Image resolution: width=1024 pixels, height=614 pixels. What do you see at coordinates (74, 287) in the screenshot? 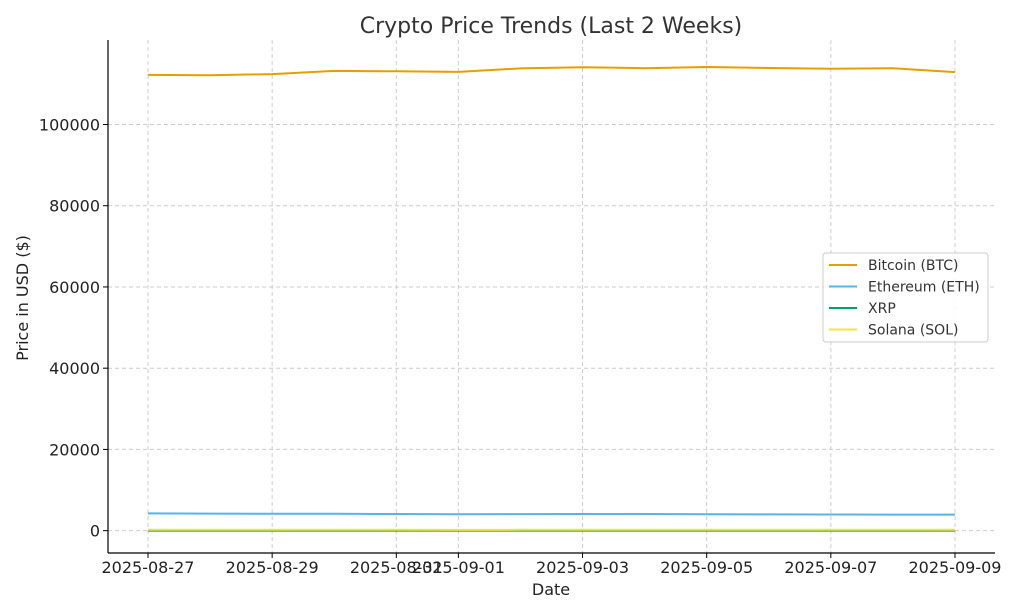
I see `y-tick-label: 60000` at bounding box center [74, 287].